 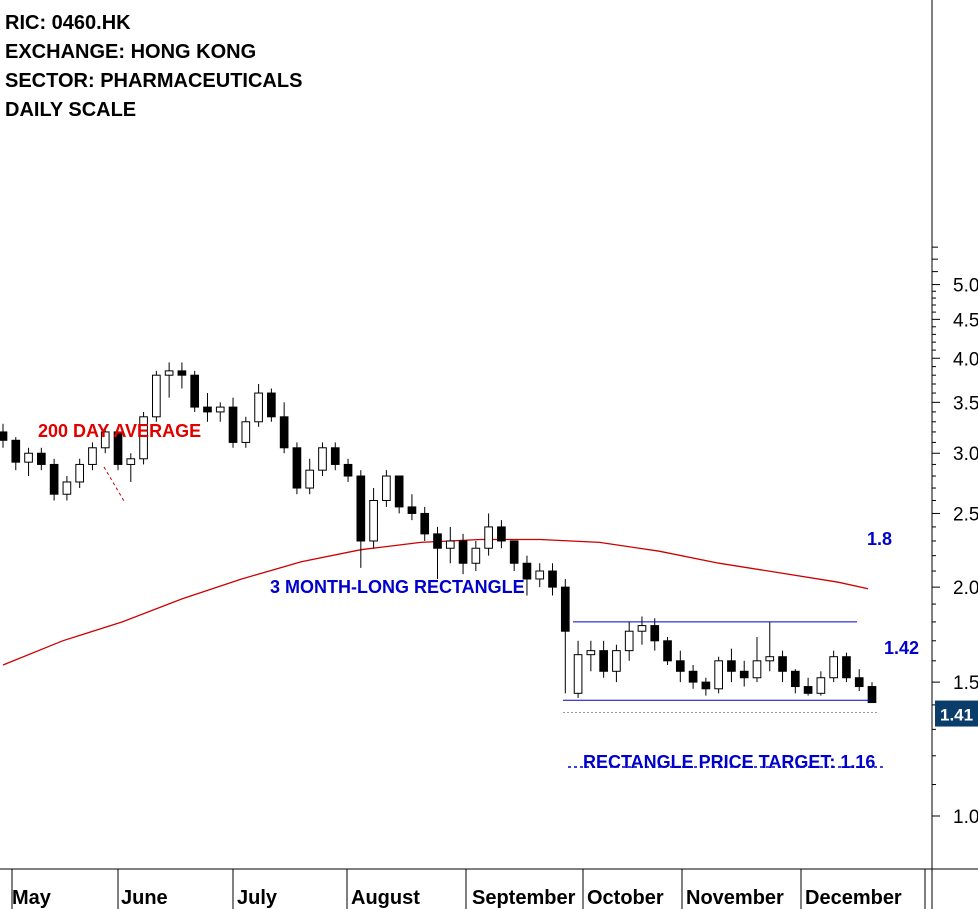 What do you see at coordinates (144, 898) in the screenshot?
I see `x-tick-label: June` at bounding box center [144, 898].